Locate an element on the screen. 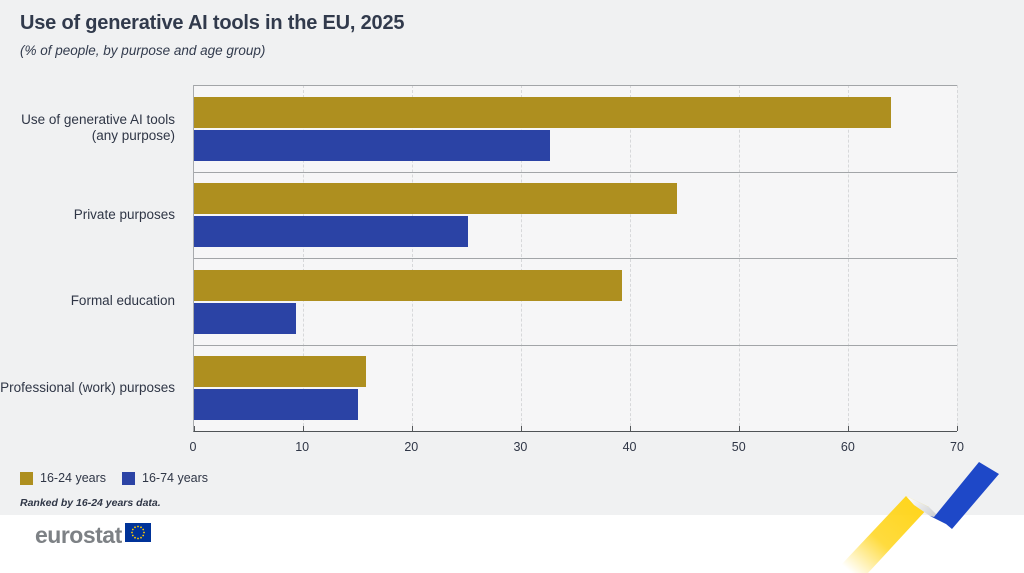  category-label: Professional (work) purposes is located at coordinates (87, 388).